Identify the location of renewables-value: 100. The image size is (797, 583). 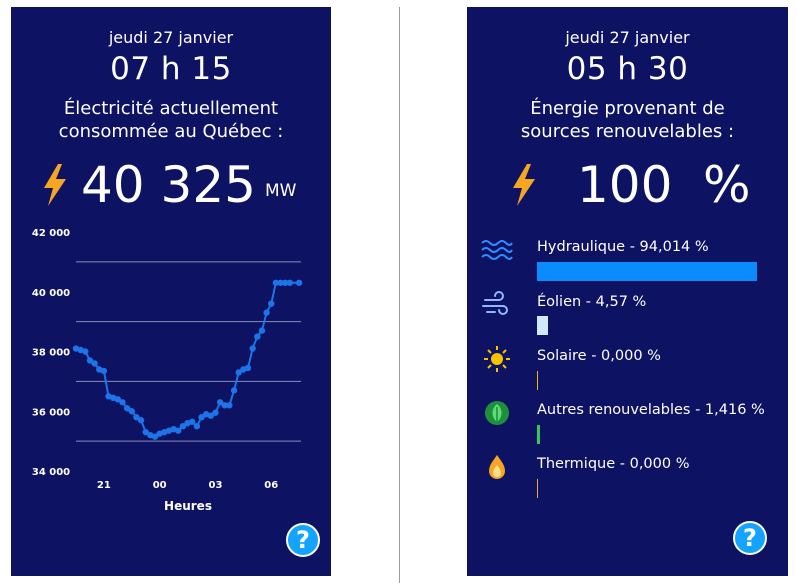
(625, 185).